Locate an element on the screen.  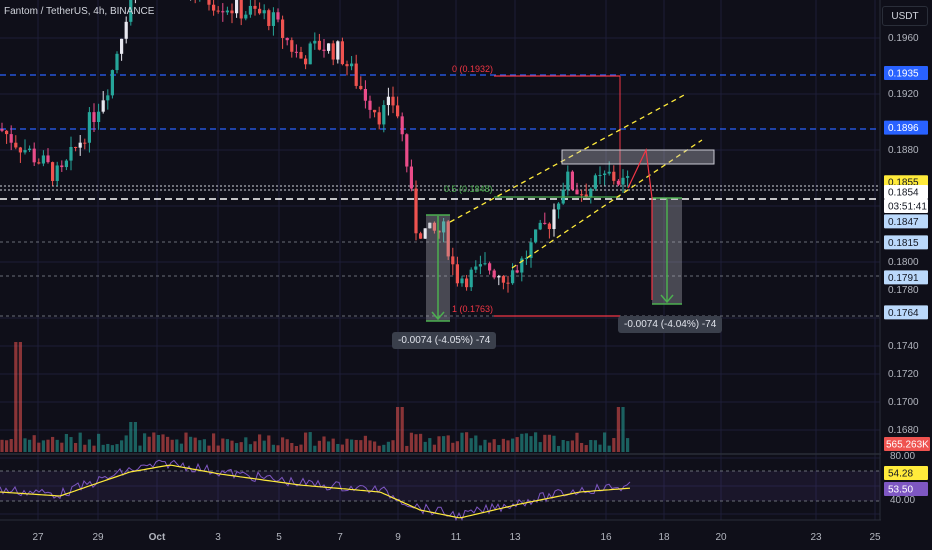
symbol-title: Fantom / TetherUS, 4h, BINANCE is located at coordinates (79, 11).